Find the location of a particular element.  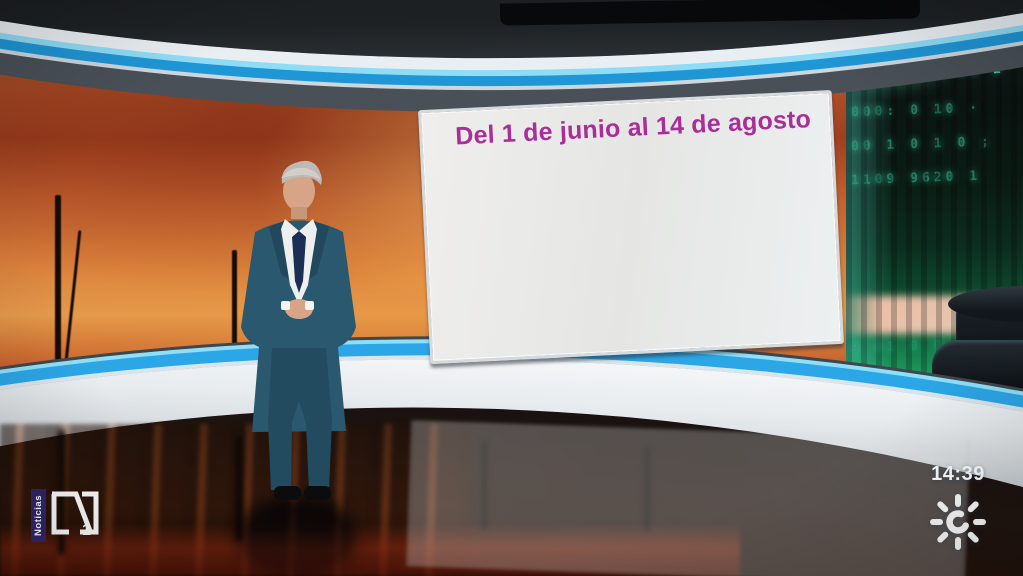

noticias-label: Noticias is located at coordinates (38, 515).